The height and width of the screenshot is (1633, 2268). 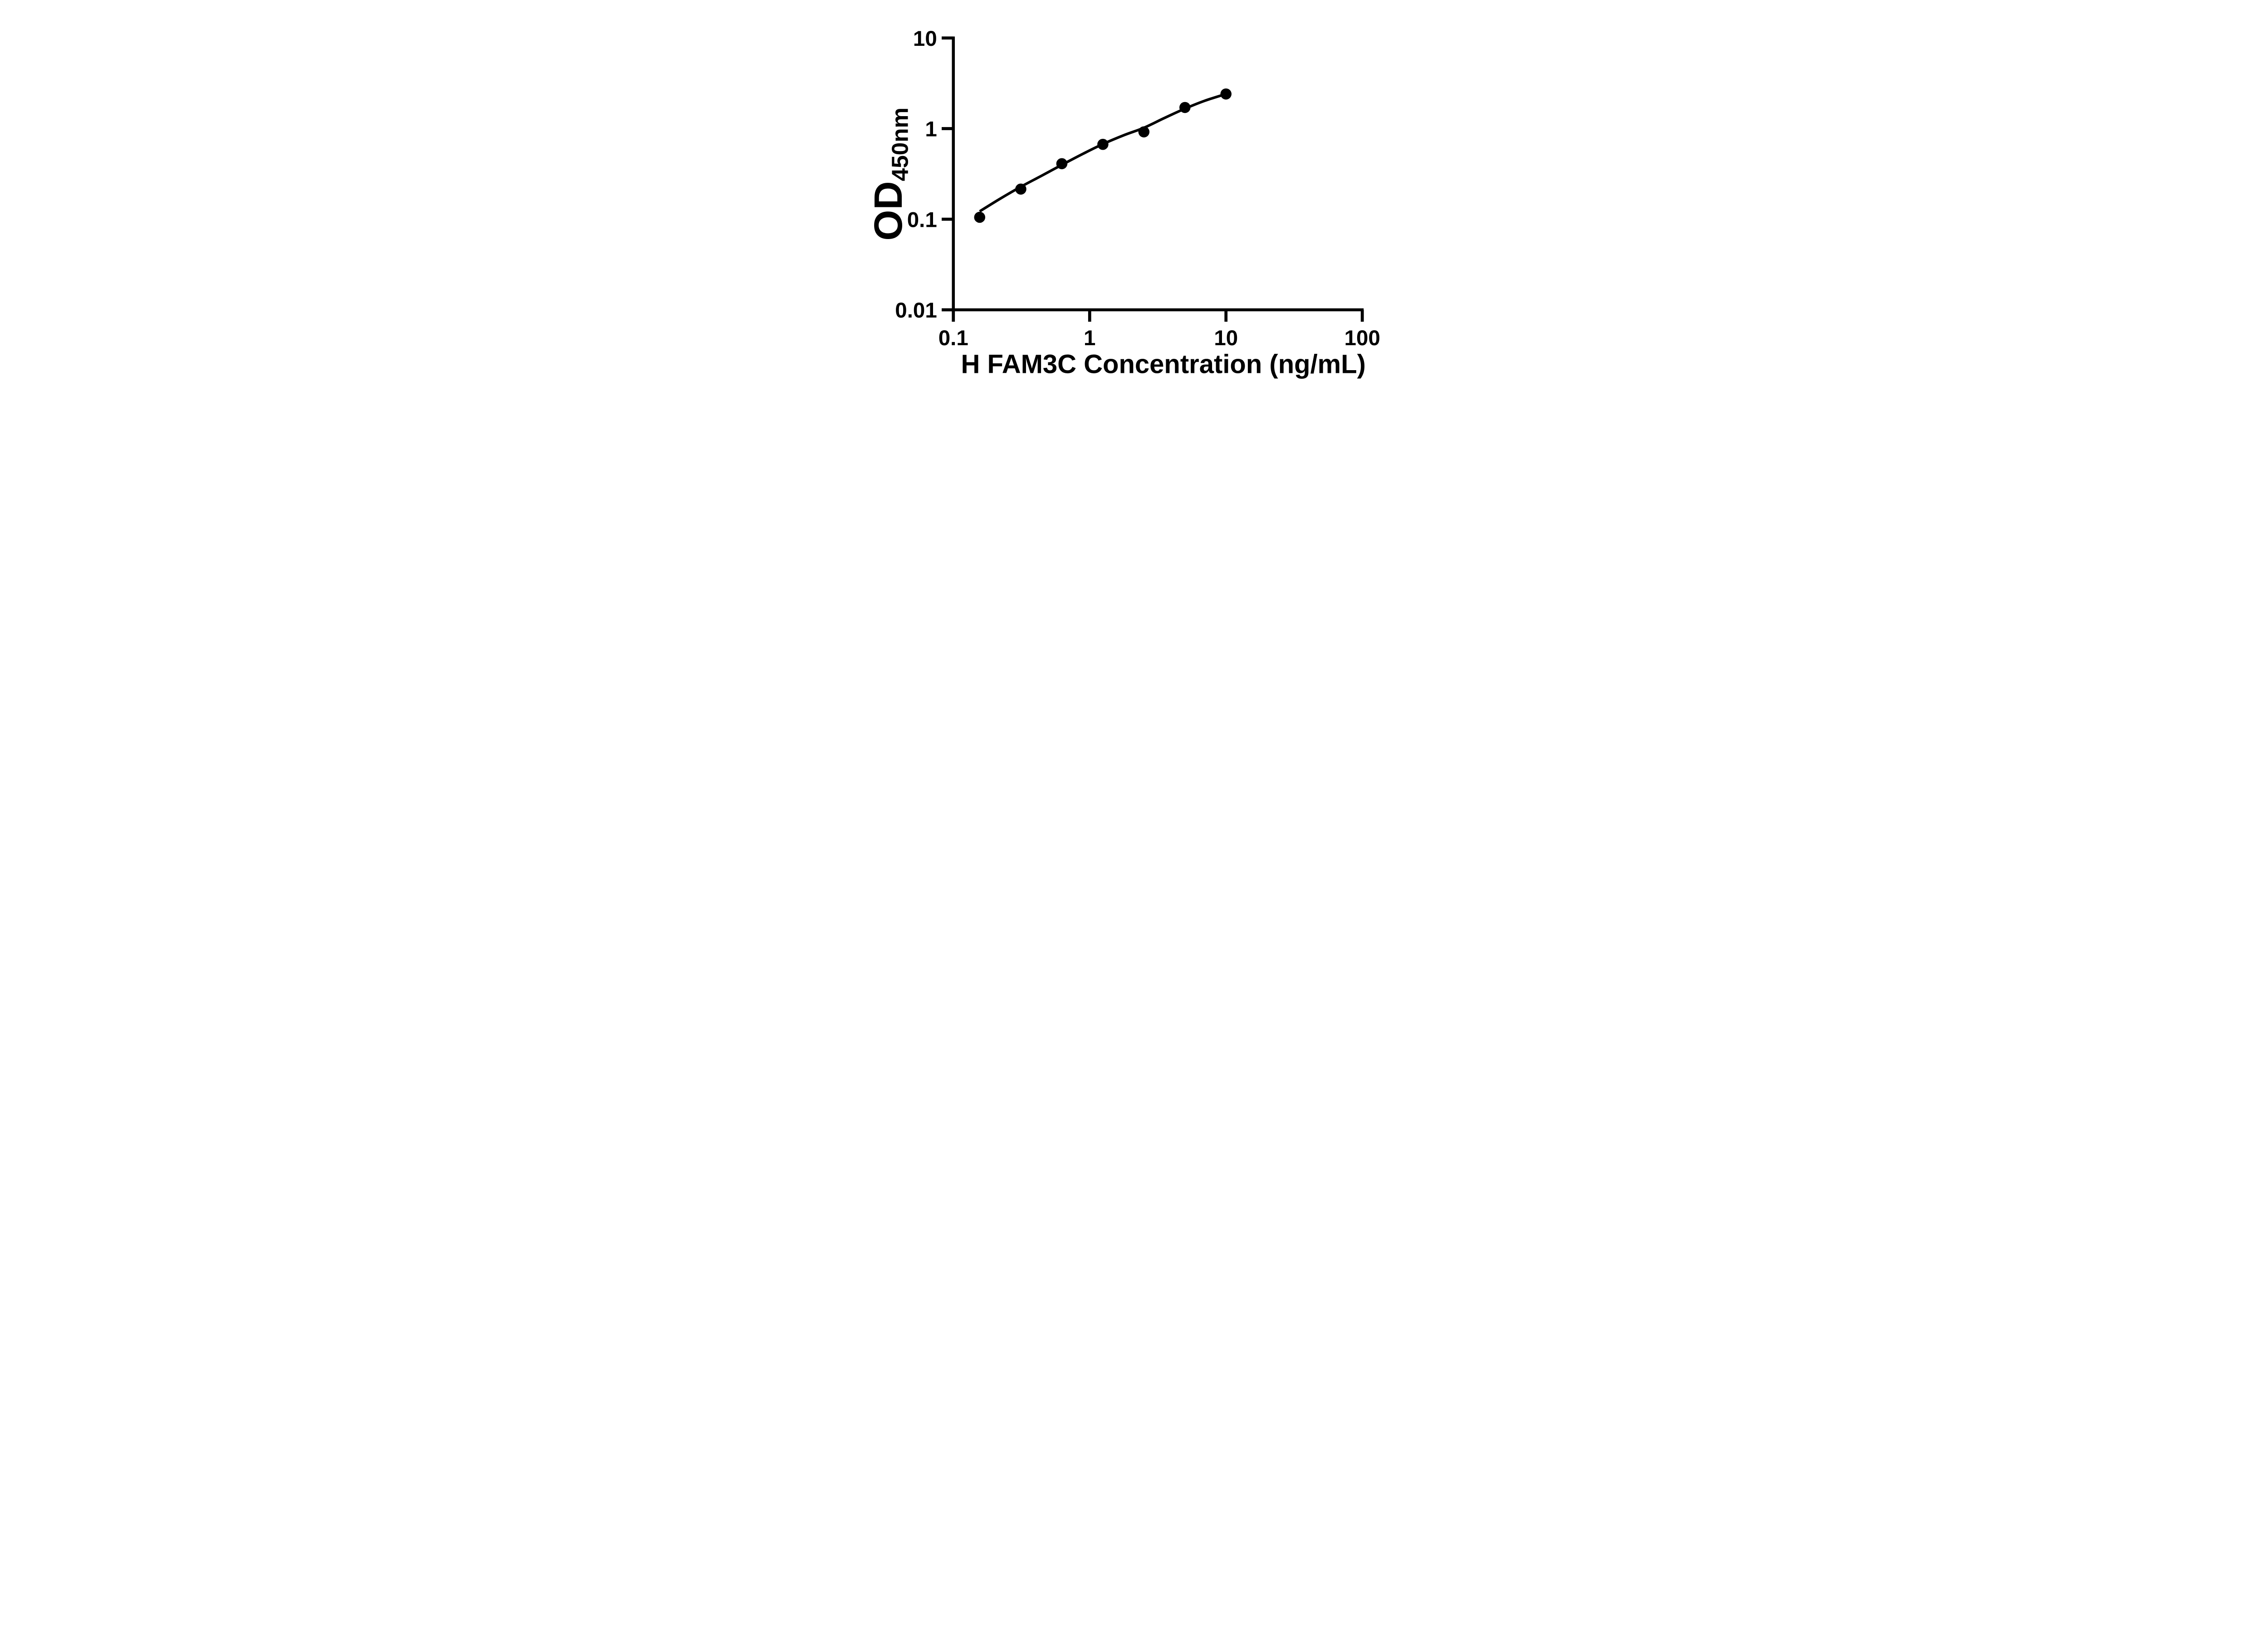 What do you see at coordinates (1226, 338) in the screenshot?
I see `x-tick-label: 10` at bounding box center [1226, 338].